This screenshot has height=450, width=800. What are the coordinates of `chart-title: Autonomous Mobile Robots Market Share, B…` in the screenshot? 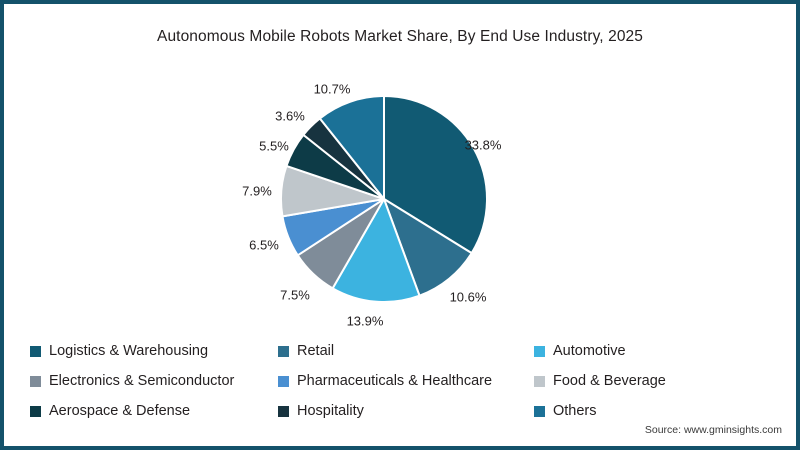 It's located at (400, 36).